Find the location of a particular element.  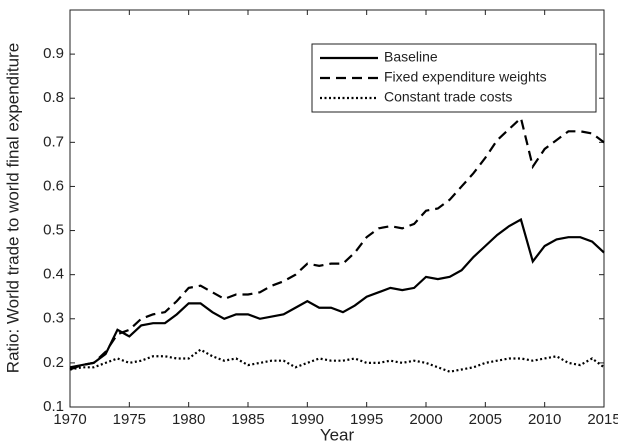

y-tick-label: 0.5 is located at coordinates (53, 230).